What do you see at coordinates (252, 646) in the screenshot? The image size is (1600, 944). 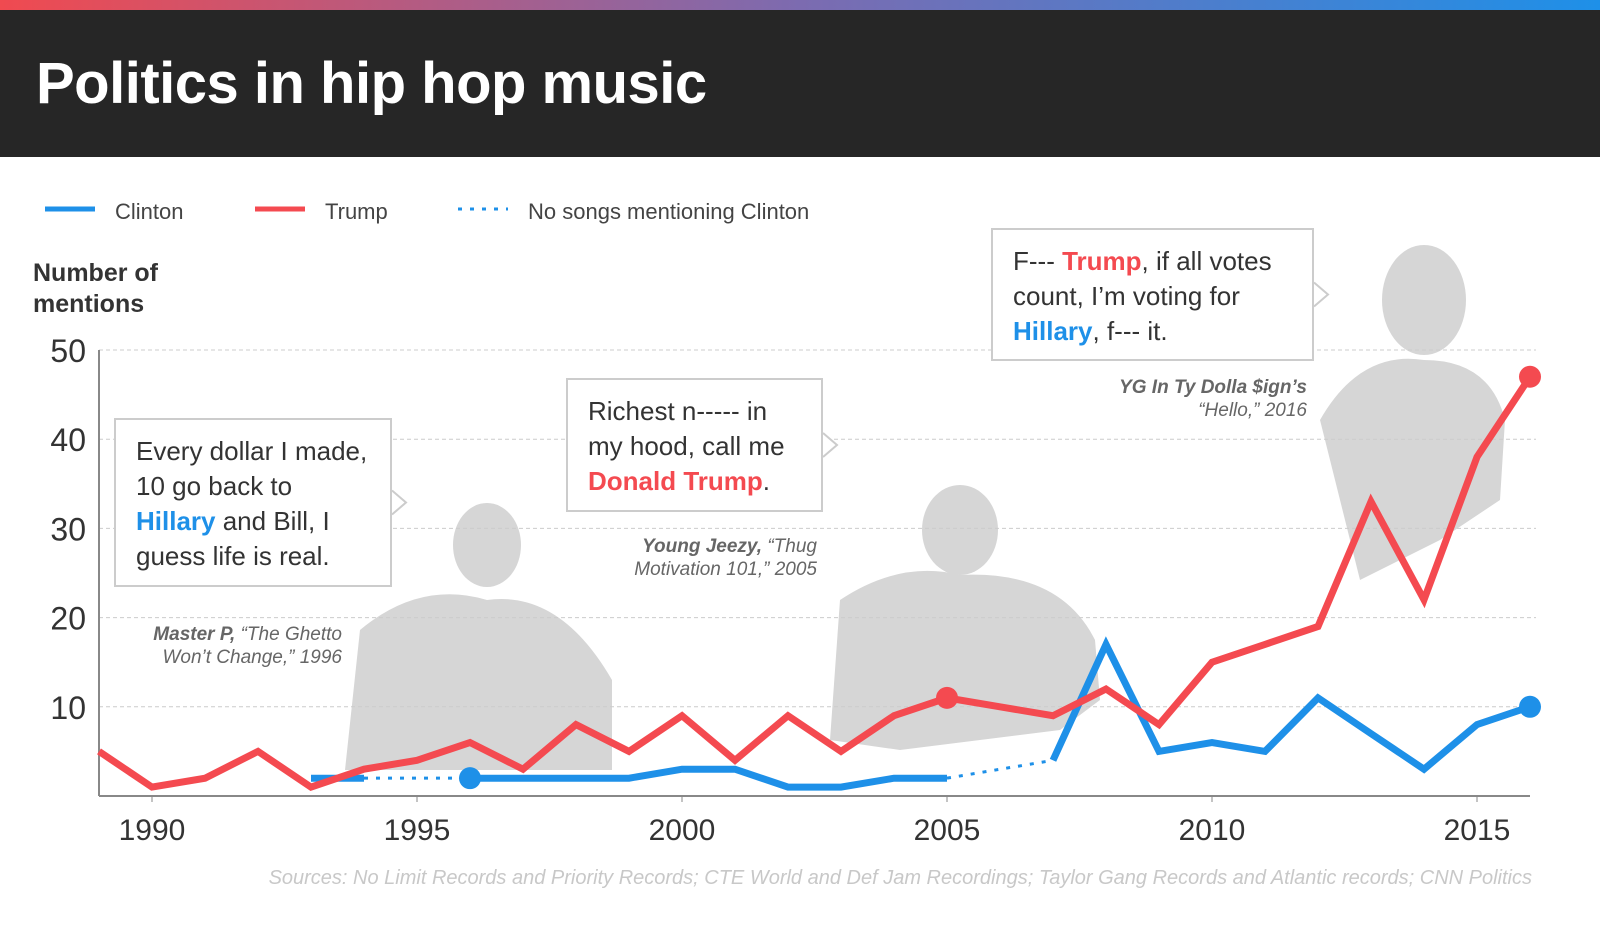 I see `song: “The Ghetto Won’t Change,” 1996` at bounding box center [252, 646].